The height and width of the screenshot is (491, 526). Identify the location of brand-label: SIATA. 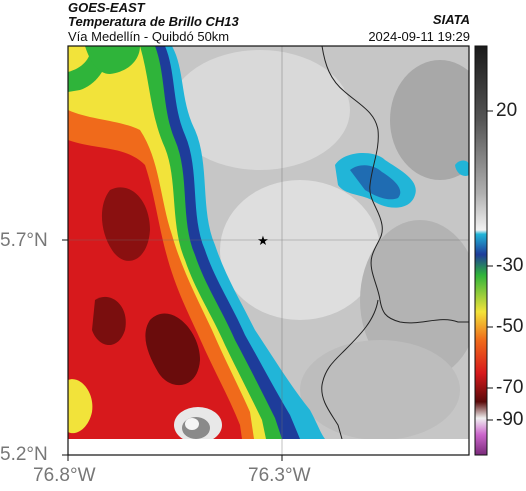
(451, 19).